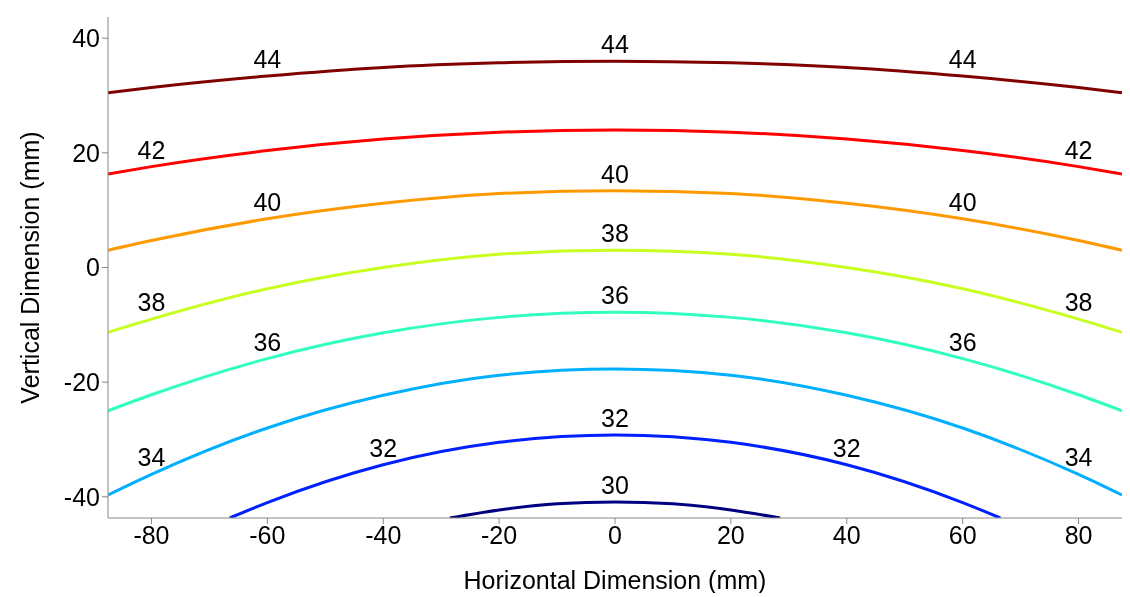 The height and width of the screenshot is (597, 1130). Describe the element at coordinates (846, 534) in the screenshot. I see `x-tick-label: 40` at that location.